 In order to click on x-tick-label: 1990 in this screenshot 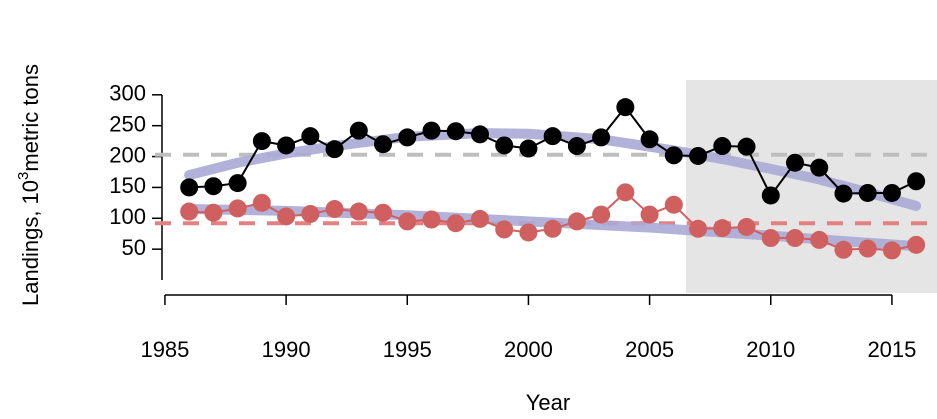, I will do `click(286, 349)`.